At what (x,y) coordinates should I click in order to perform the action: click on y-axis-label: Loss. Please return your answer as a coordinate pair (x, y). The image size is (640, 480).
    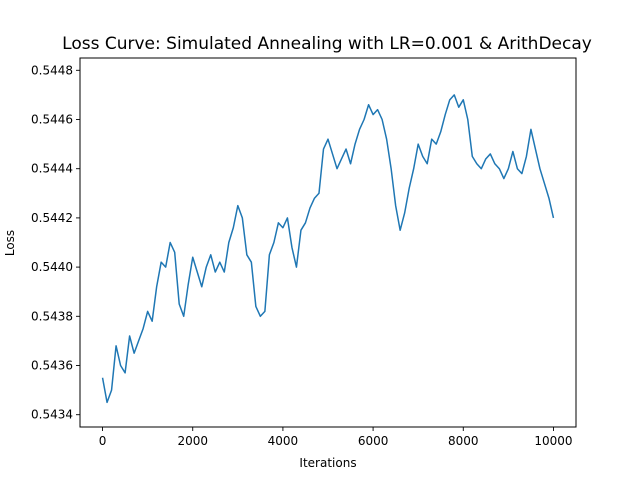
    Looking at the image, I should click on (10, 243).